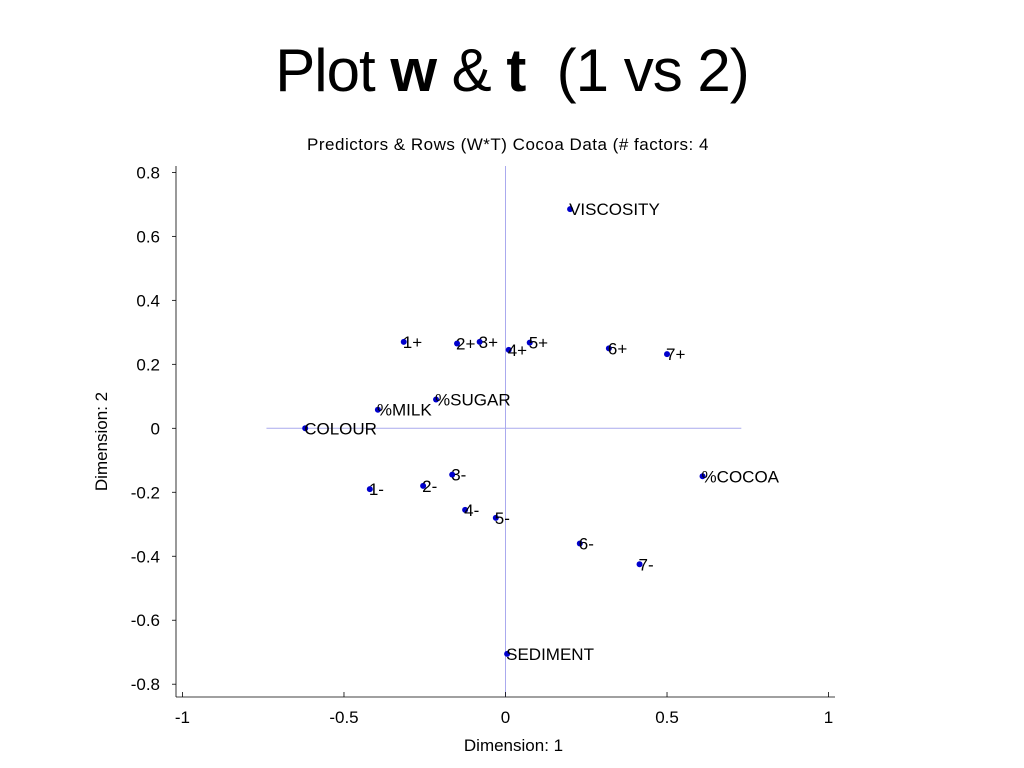 The height and width of the screenshot is (768, 1024). What do you see at coordinates (502, 518) in the screenshot?
I see `point-label: 5-` at bounding box center [502, 518].